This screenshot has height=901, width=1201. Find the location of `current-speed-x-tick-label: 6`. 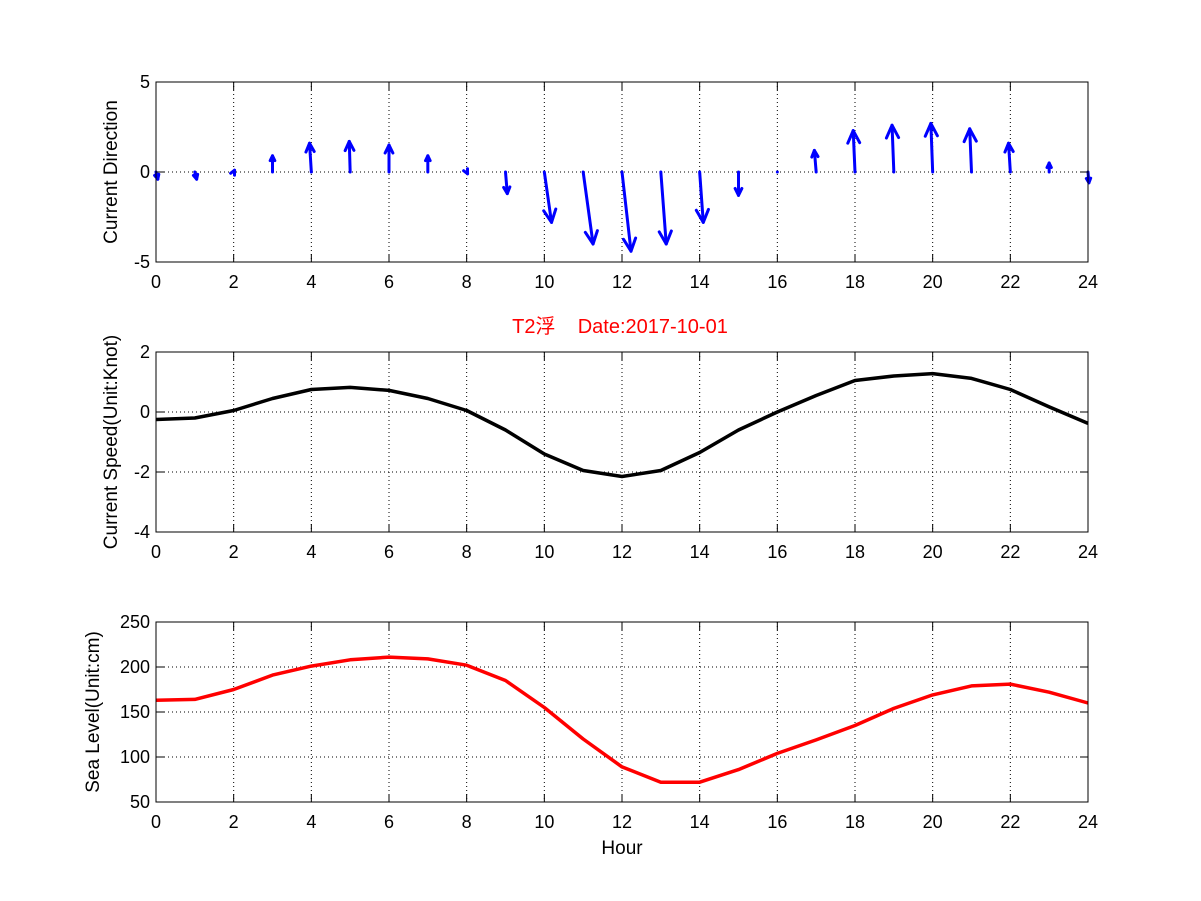

current-speed-x-tick-label: 6 is located at coordinates (389, 552).